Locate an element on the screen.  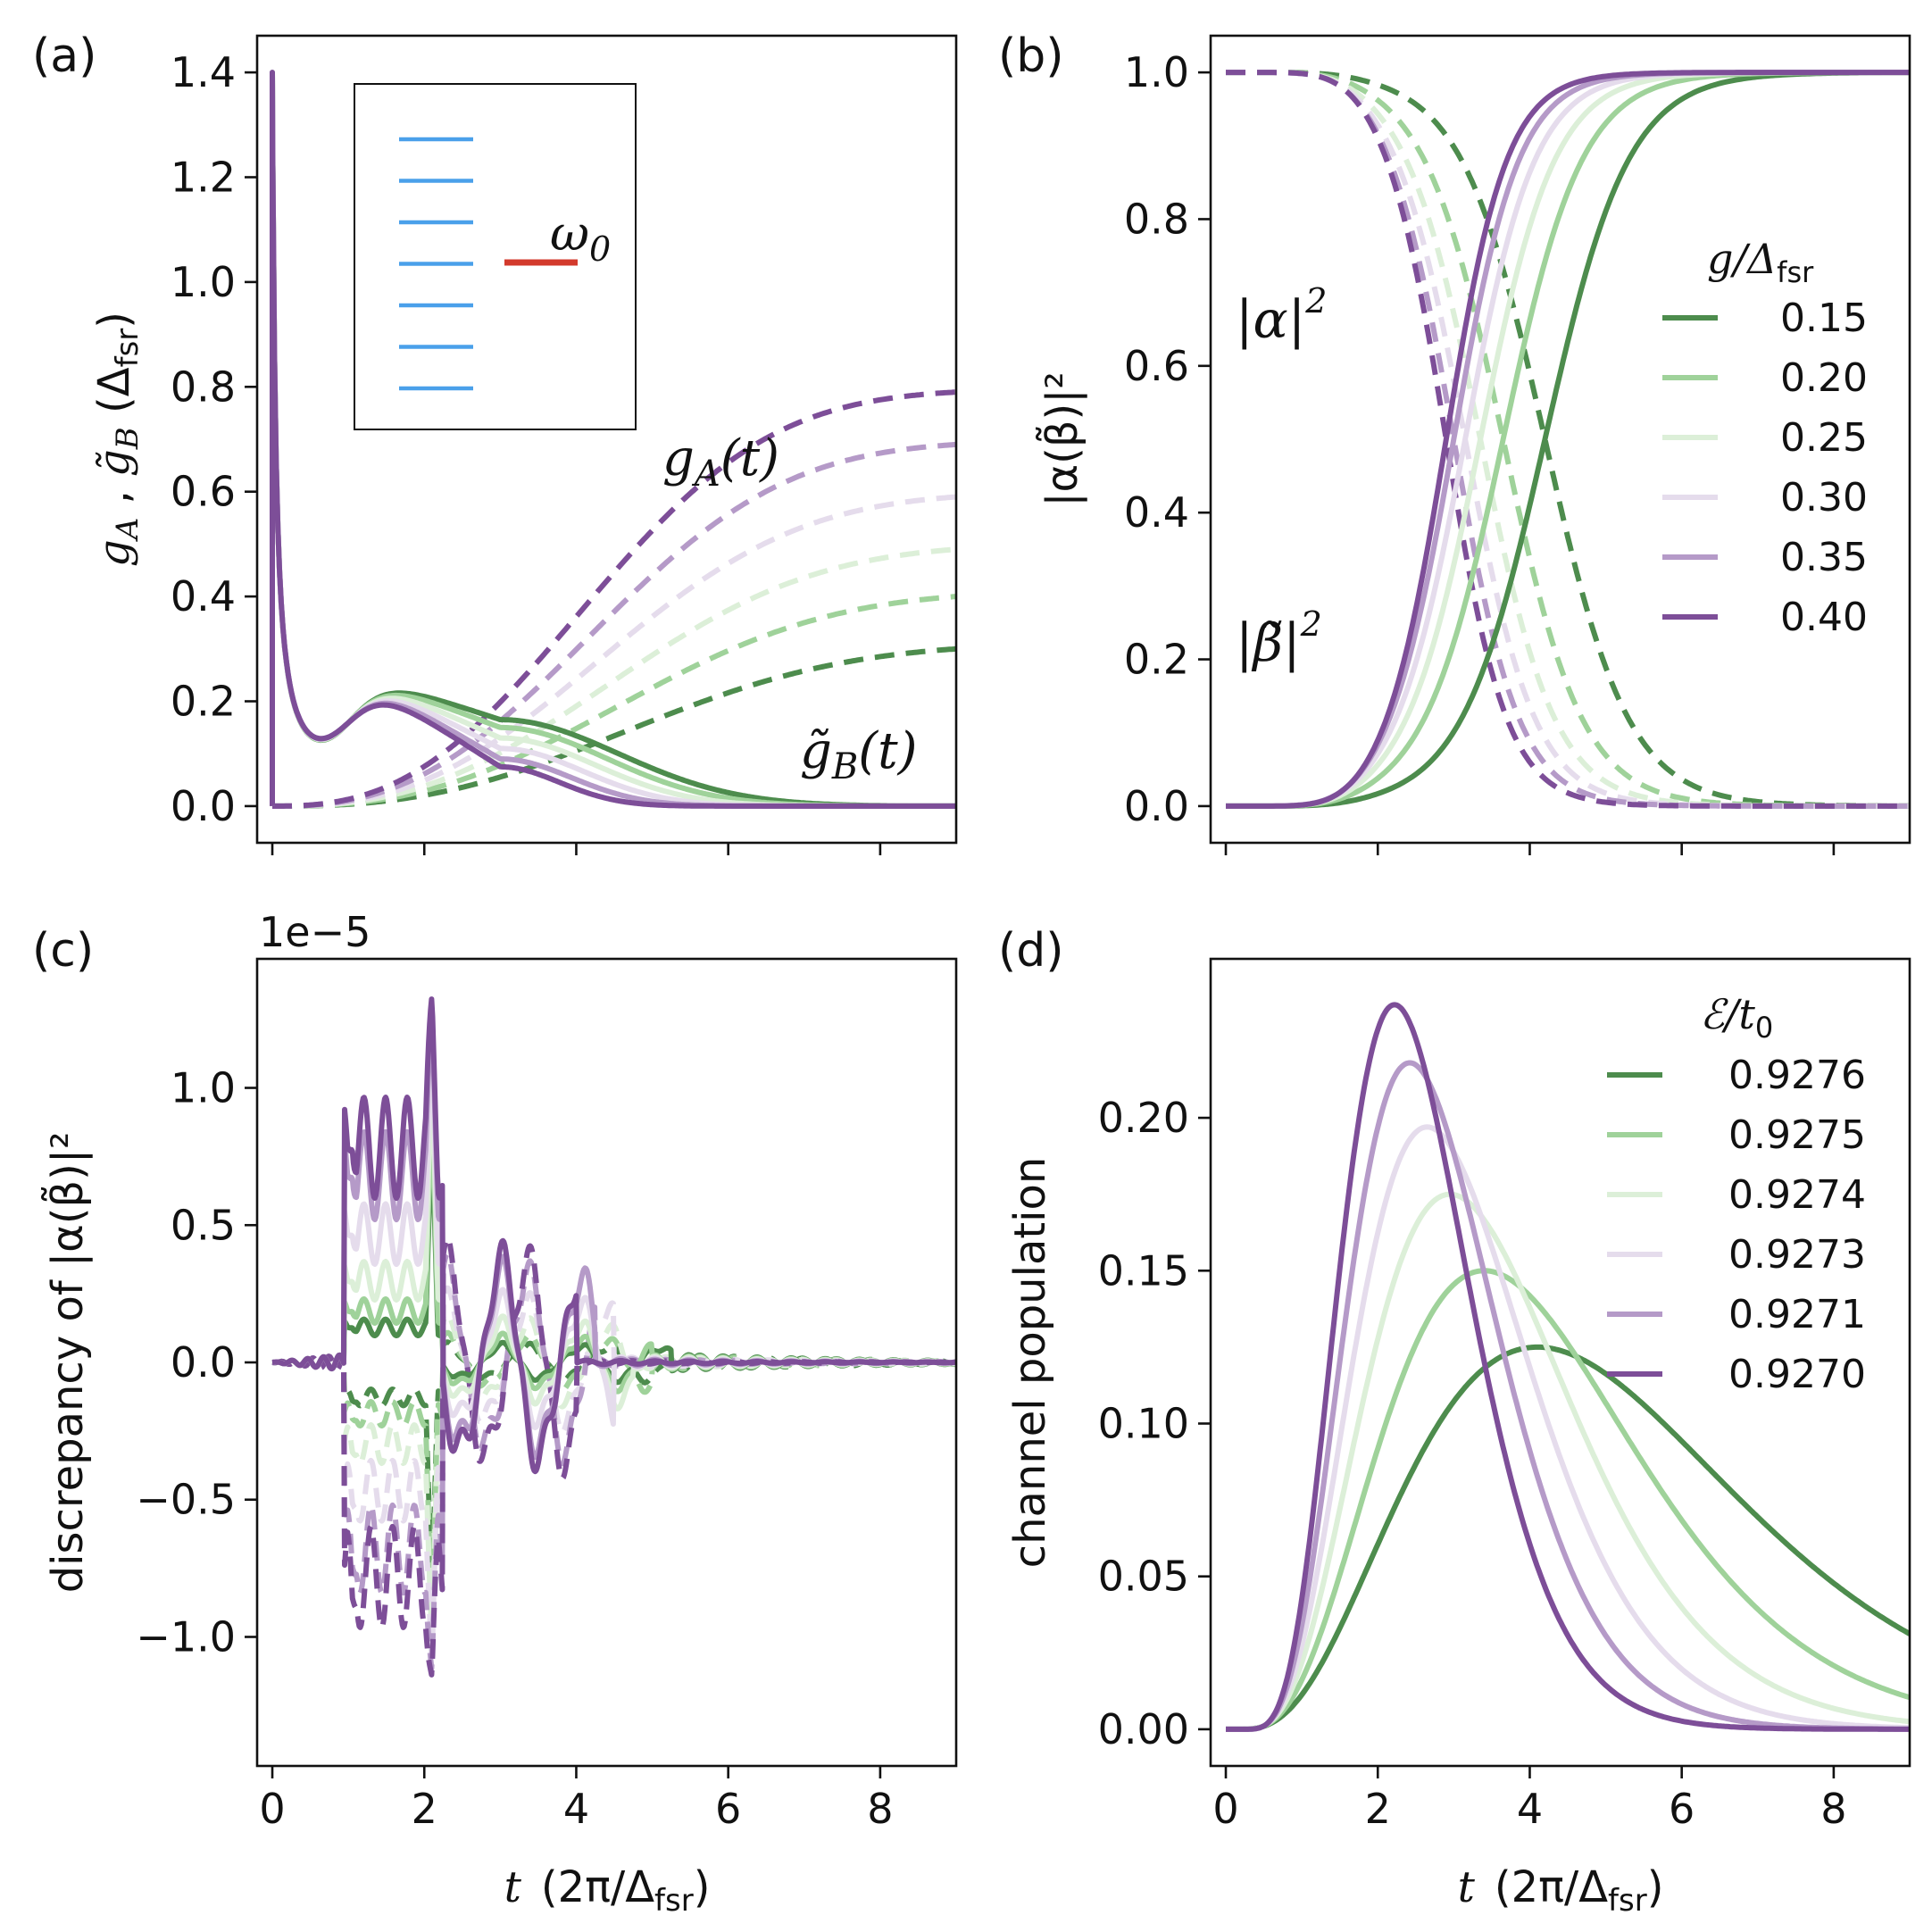
panel-c-offset-text: 1e−5 is located at coordinates (315, 932).